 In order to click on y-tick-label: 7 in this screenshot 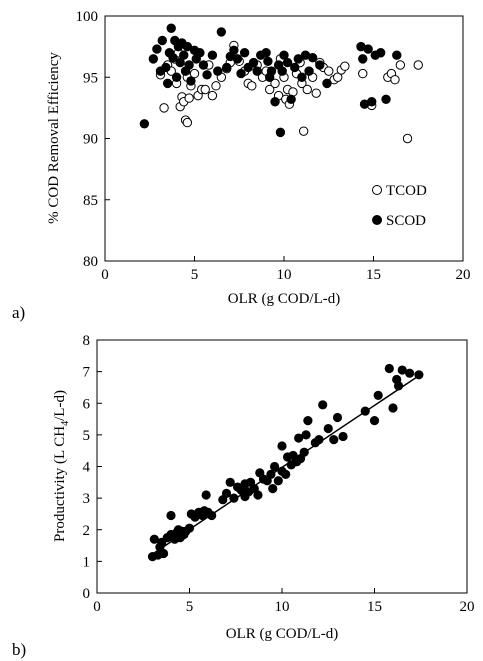, I will do `click(87, 373)`.